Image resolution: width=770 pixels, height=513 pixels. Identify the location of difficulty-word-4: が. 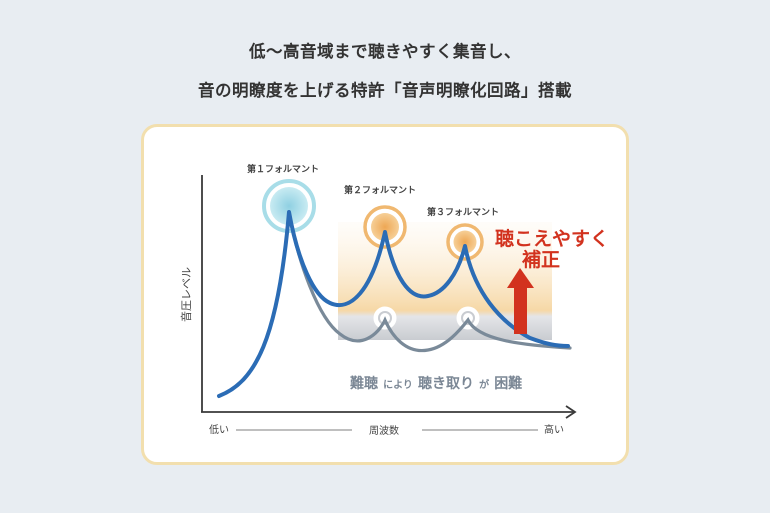
(484, 384).